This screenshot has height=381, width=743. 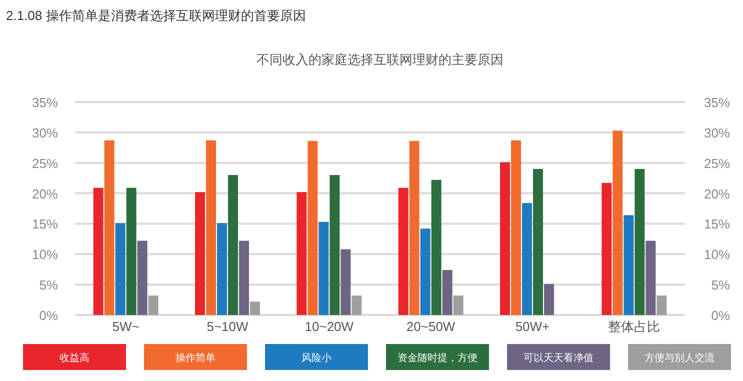 What do you see at coordinates (717, 132) in the screenshot?
I see `y2-tick-label: 30%` at bounding box center [717, 132].